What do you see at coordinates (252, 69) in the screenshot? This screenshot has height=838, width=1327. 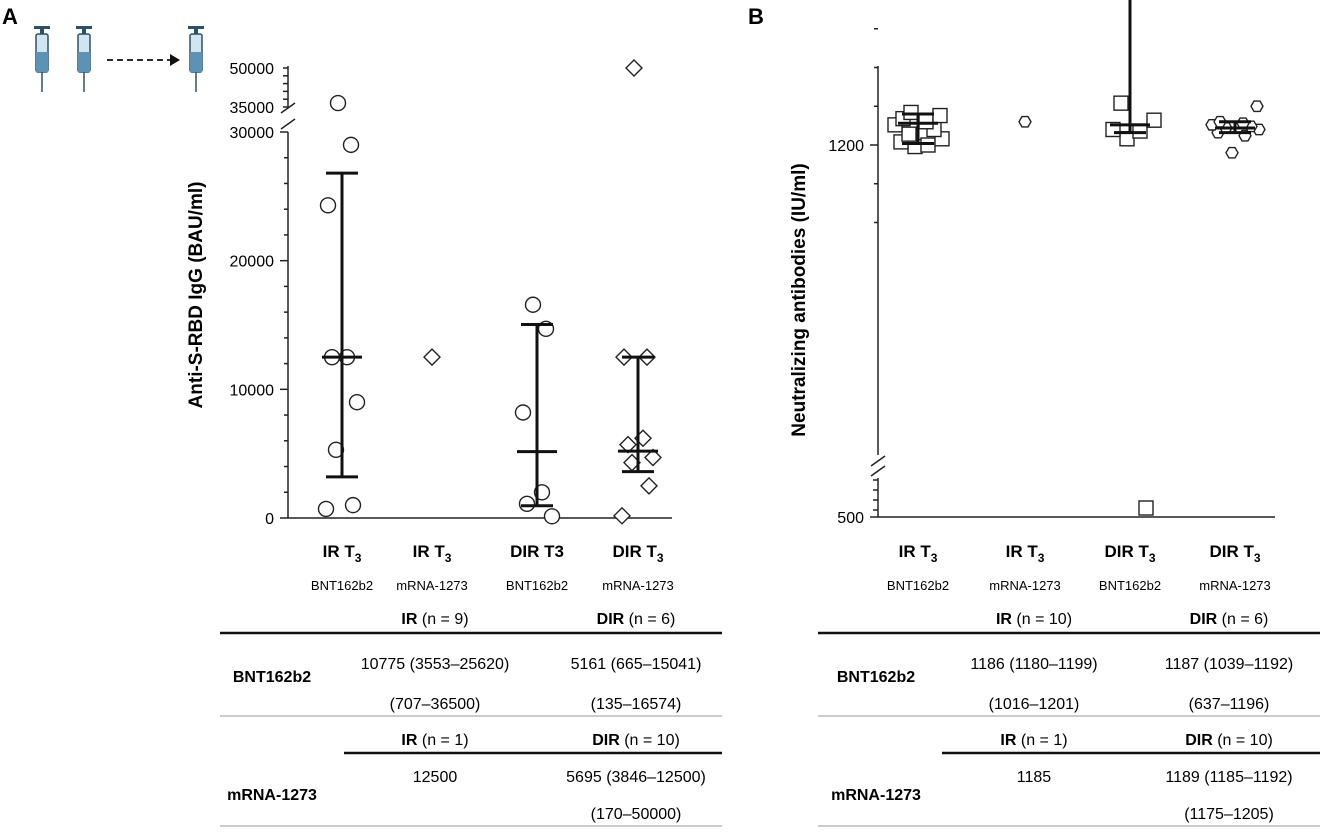 I see `y-tick-label: 50000` at bounding box center [252, 69].